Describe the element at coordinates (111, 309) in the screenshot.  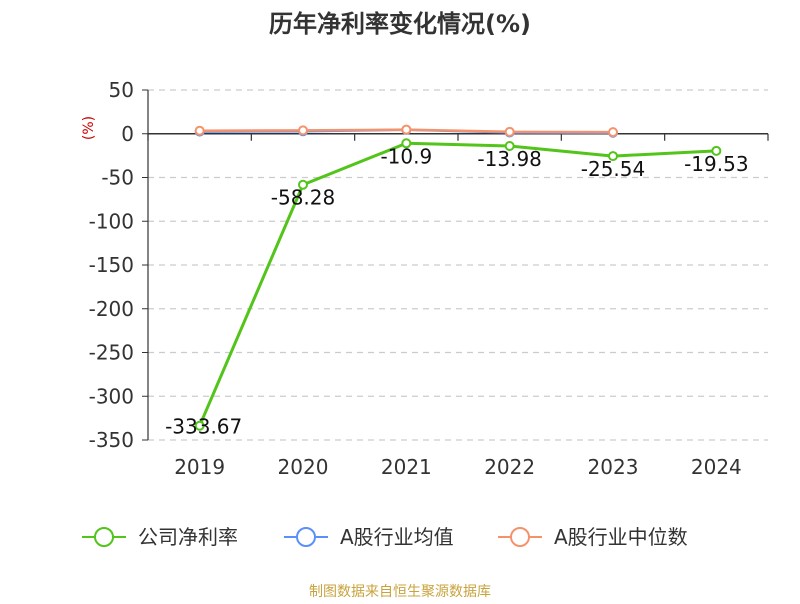
I see `y-tick-label: -200` at that location.